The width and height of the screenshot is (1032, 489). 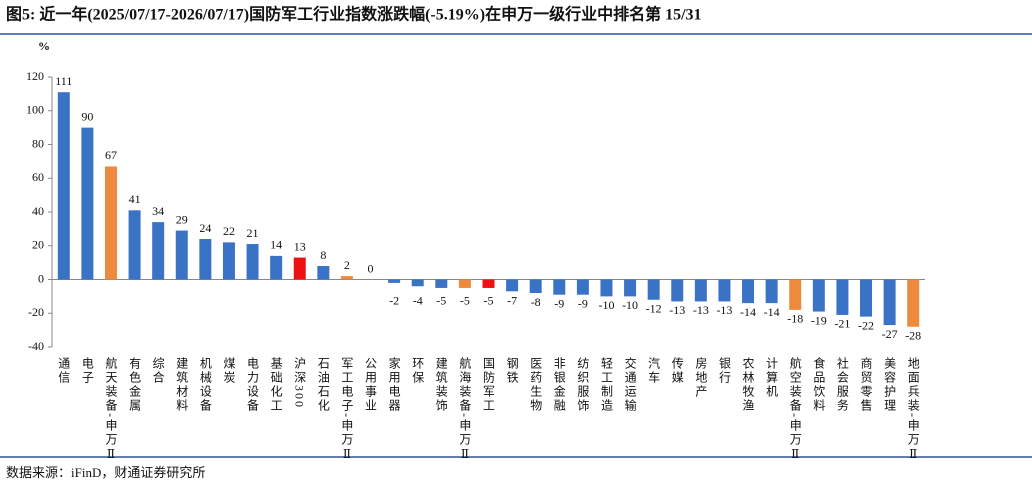 What do you see at coordinates (38, 177) in the screenshot?
I see `y-tick-label: 60` at bounding box center [38, 177].